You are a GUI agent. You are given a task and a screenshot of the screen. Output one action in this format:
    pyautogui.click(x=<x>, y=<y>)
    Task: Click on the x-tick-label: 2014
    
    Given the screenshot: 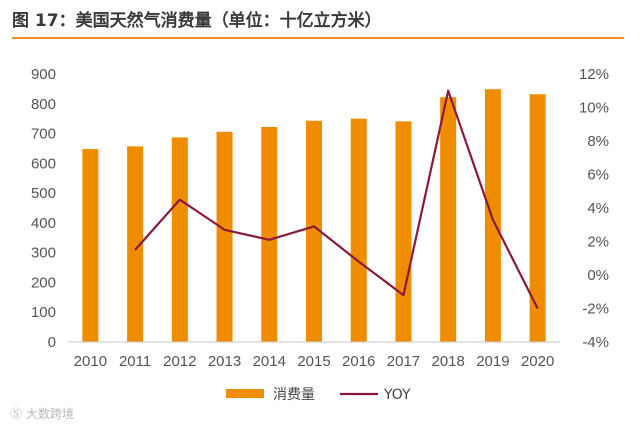 What is the action you would take?
    pyautogui.click(x=269, y=361)
    